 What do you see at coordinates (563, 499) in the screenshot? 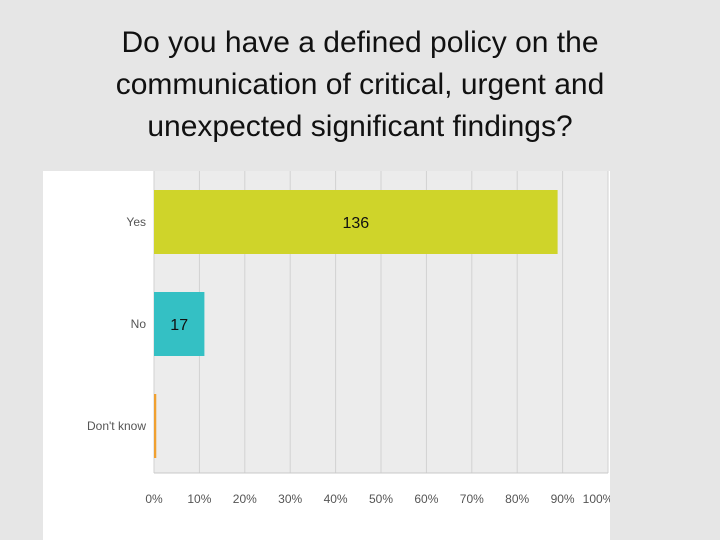
I see `x-tick-label: 90%` at bounding box center [563, 499].